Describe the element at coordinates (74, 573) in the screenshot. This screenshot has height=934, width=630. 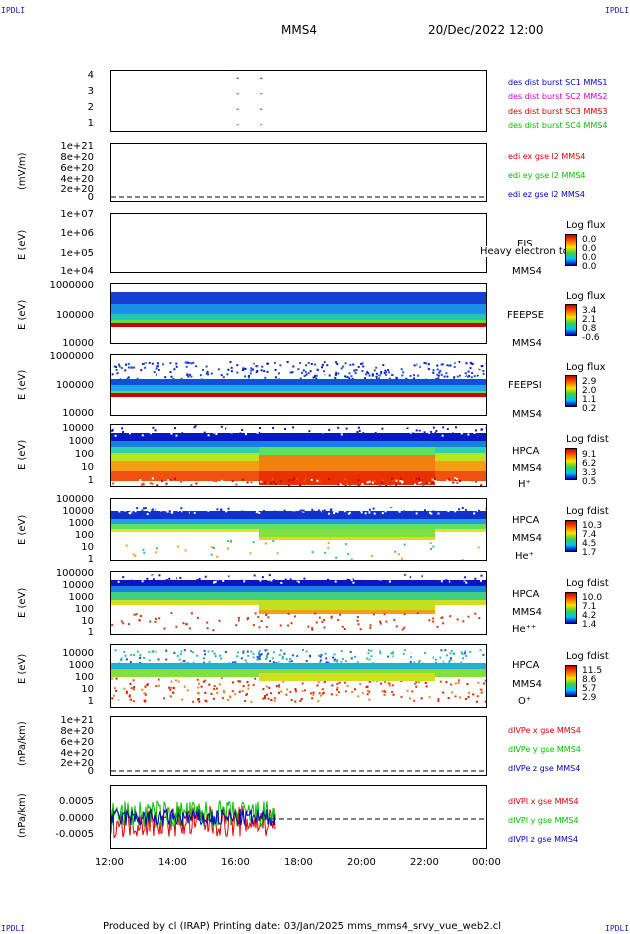
I see `hpca-hepp-ytick: 100000` at that location.